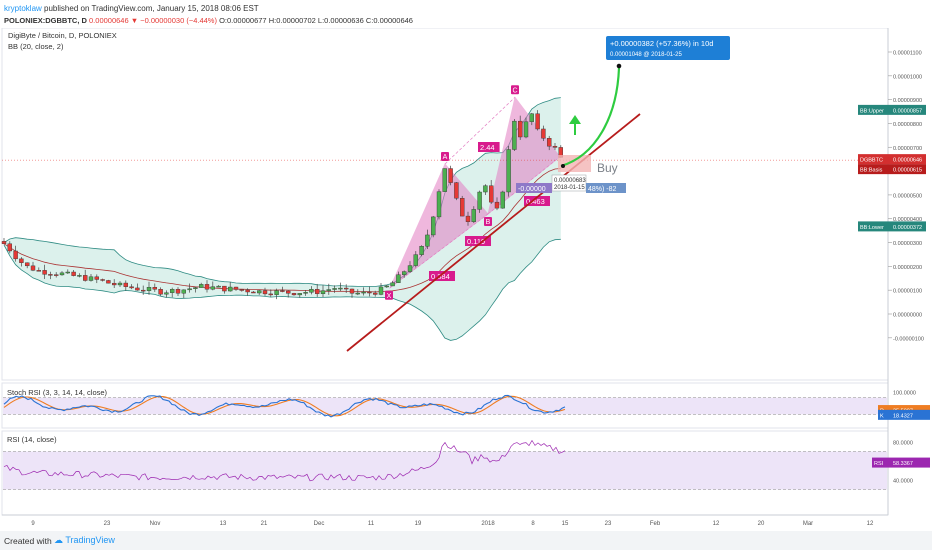 This screenshot has width=932, height=550. I want to click on bb-upper-tag-bg, so click(892, 109).